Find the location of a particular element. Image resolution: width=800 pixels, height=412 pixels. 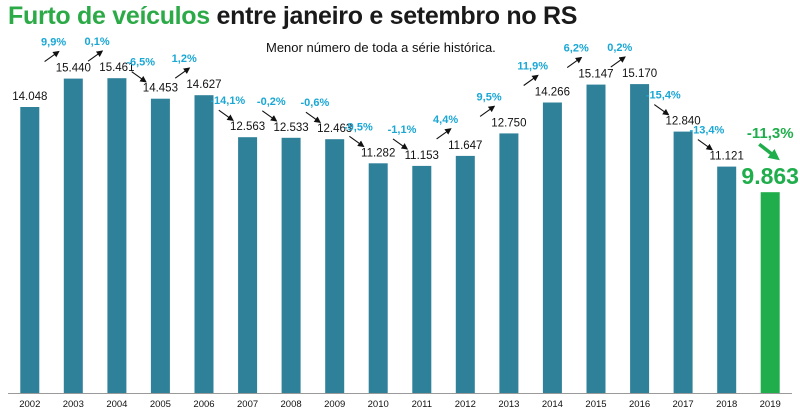

change-arrow-2010 is located at coordinates (357, 141).